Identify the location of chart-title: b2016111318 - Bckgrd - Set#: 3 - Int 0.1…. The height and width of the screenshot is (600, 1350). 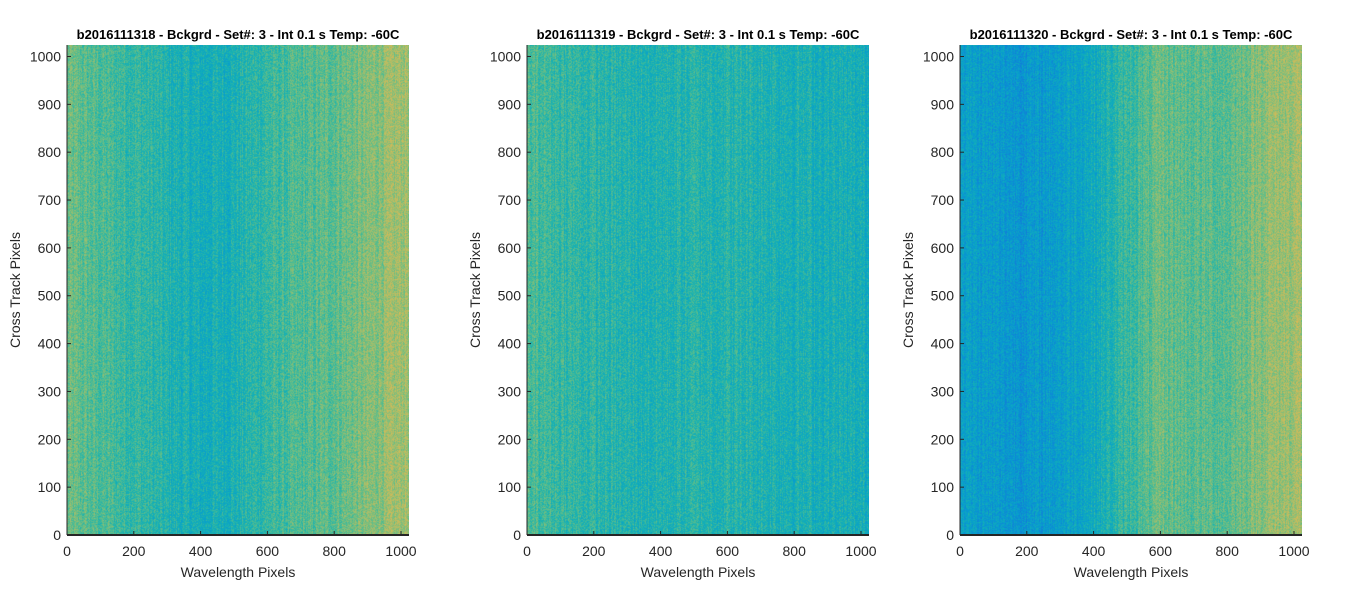
(238, 34).